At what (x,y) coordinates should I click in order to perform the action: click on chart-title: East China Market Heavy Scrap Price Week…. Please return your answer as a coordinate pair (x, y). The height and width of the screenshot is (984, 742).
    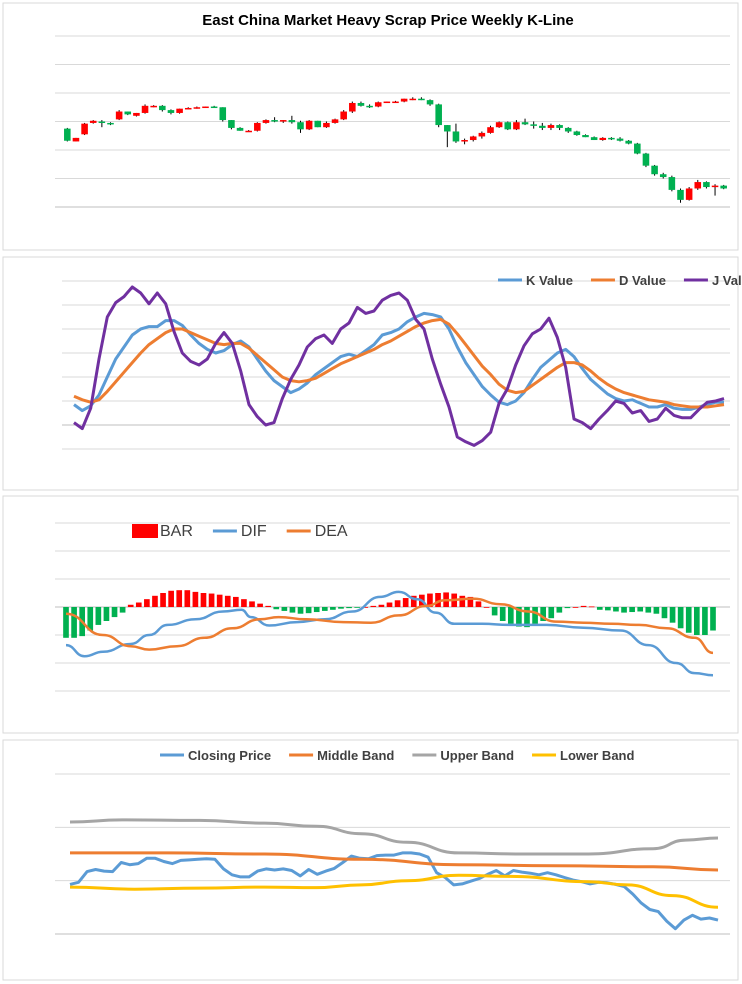
    Looking at the image, I should click on (388, 20).